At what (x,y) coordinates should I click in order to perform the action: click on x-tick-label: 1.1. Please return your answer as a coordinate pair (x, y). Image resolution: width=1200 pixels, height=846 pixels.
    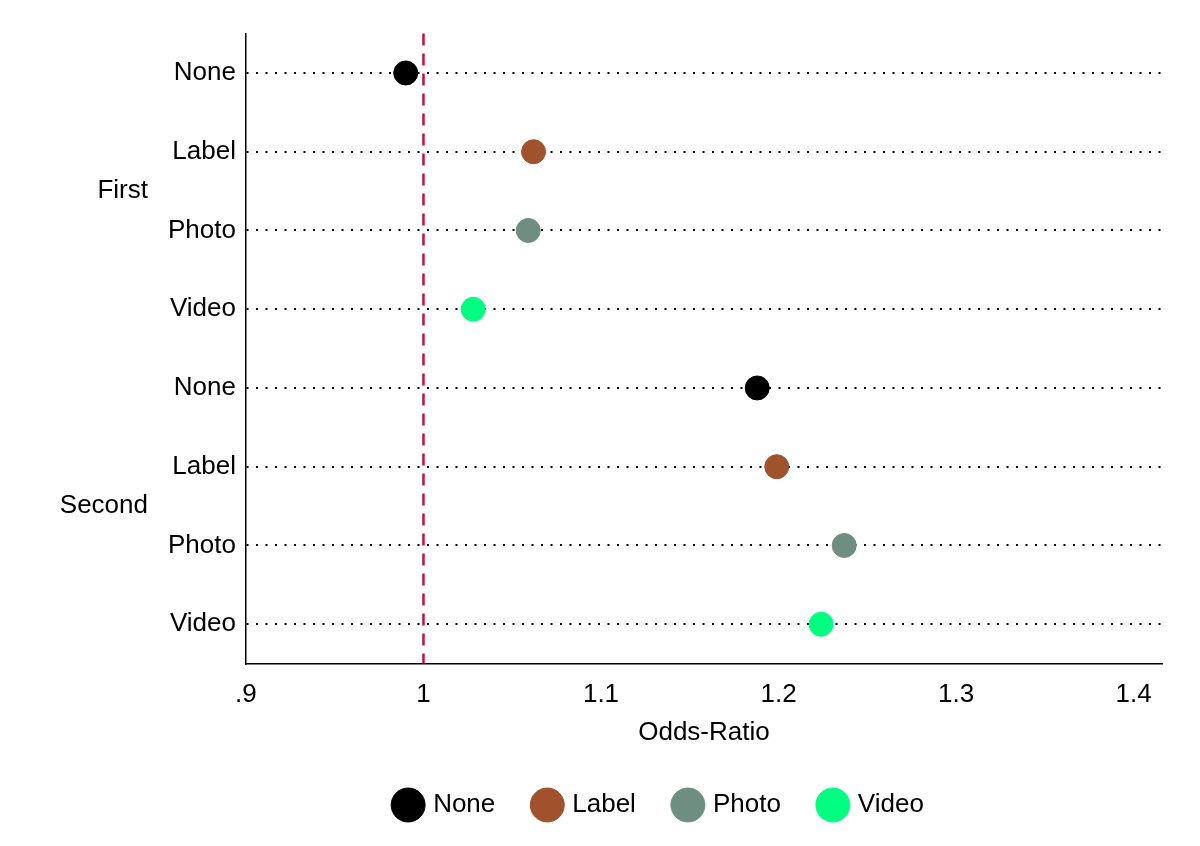
    Looking at the image, I should click on (601, 693).